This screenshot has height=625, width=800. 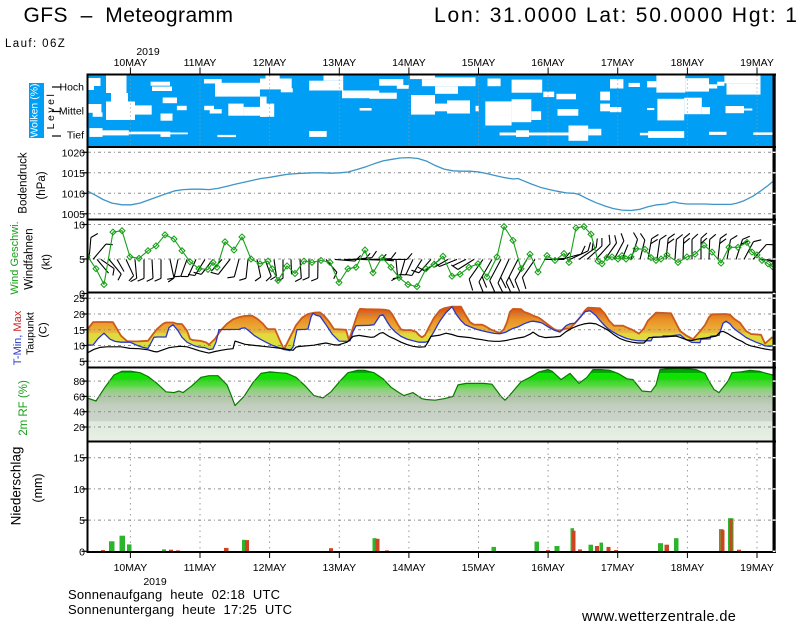 I want to click on svg-text: Windfahnen, so click(x=30, y=258).